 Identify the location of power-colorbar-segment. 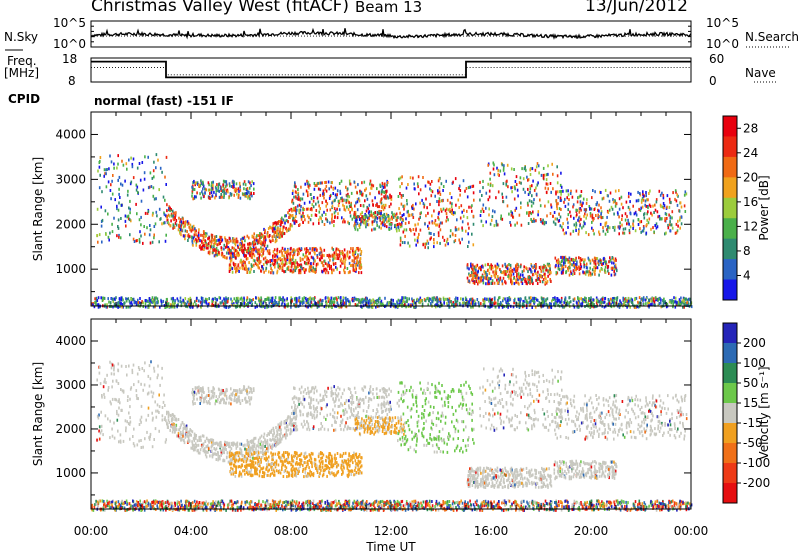
(730, 249).